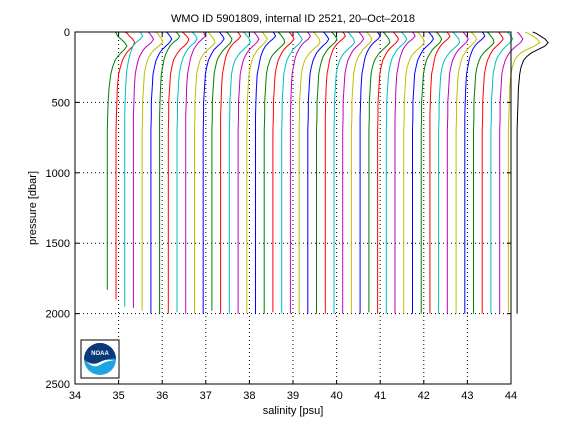 This screenshot has height=432, width=576. I want to click on x-tick-label: 39, so click(293, 396).